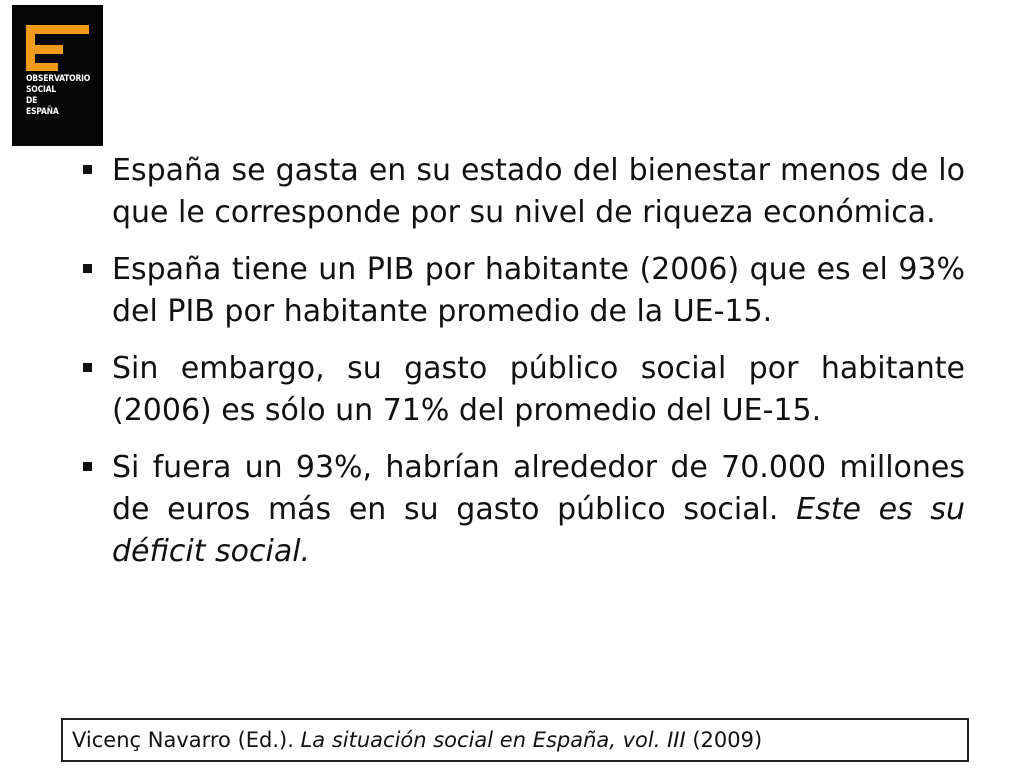  Describe the element at coordinates (58, 79) in the screenshot. I see `logo-text-line-1: OBSERVATORIO` at that location.